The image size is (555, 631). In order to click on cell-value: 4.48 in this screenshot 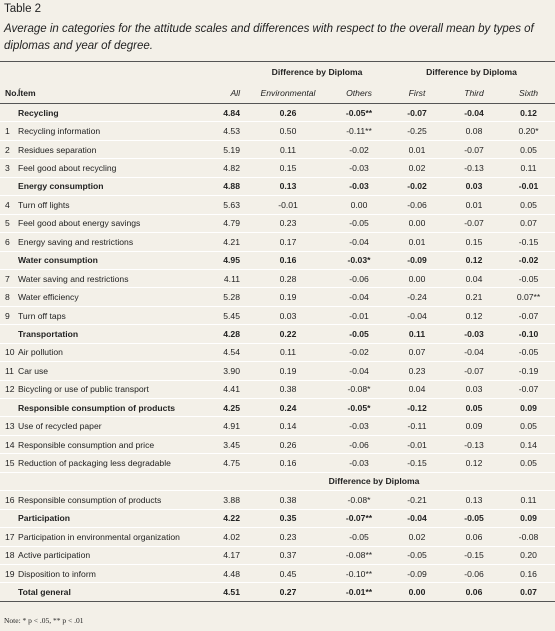, I will do `click(232, 574)`.